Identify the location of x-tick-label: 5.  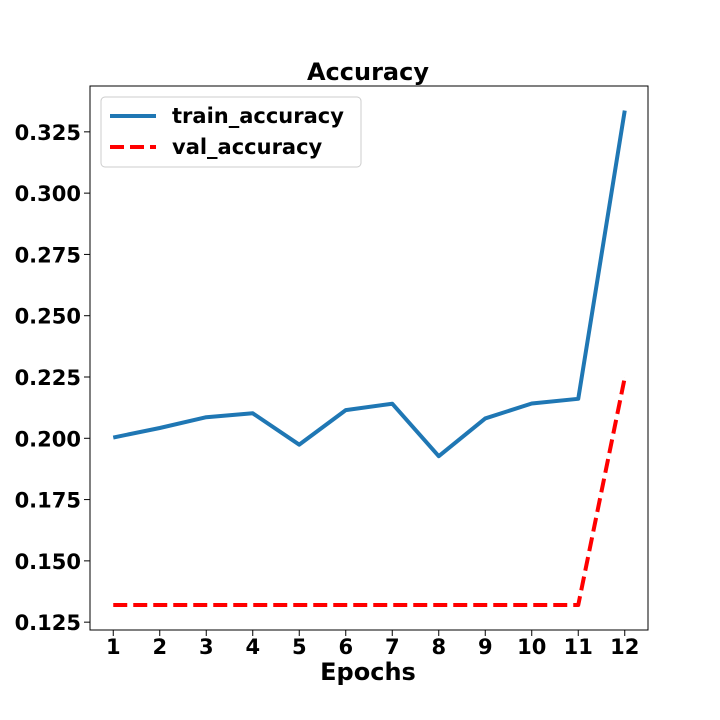
(299, 647).